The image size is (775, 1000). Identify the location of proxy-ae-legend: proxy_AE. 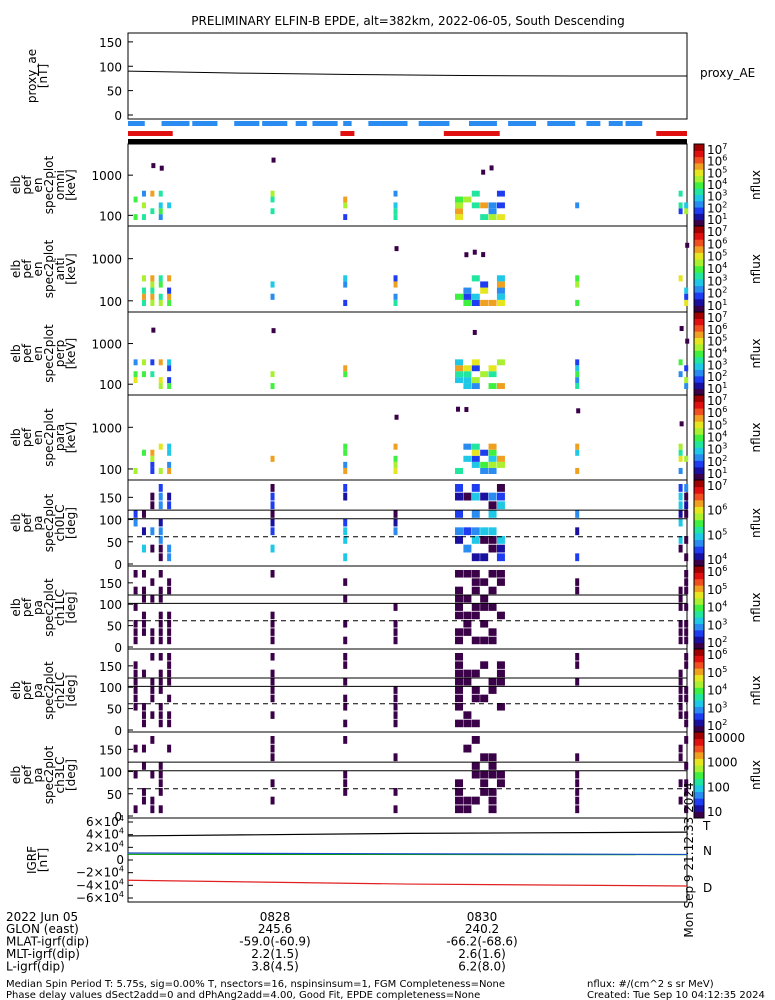
(727, 73).